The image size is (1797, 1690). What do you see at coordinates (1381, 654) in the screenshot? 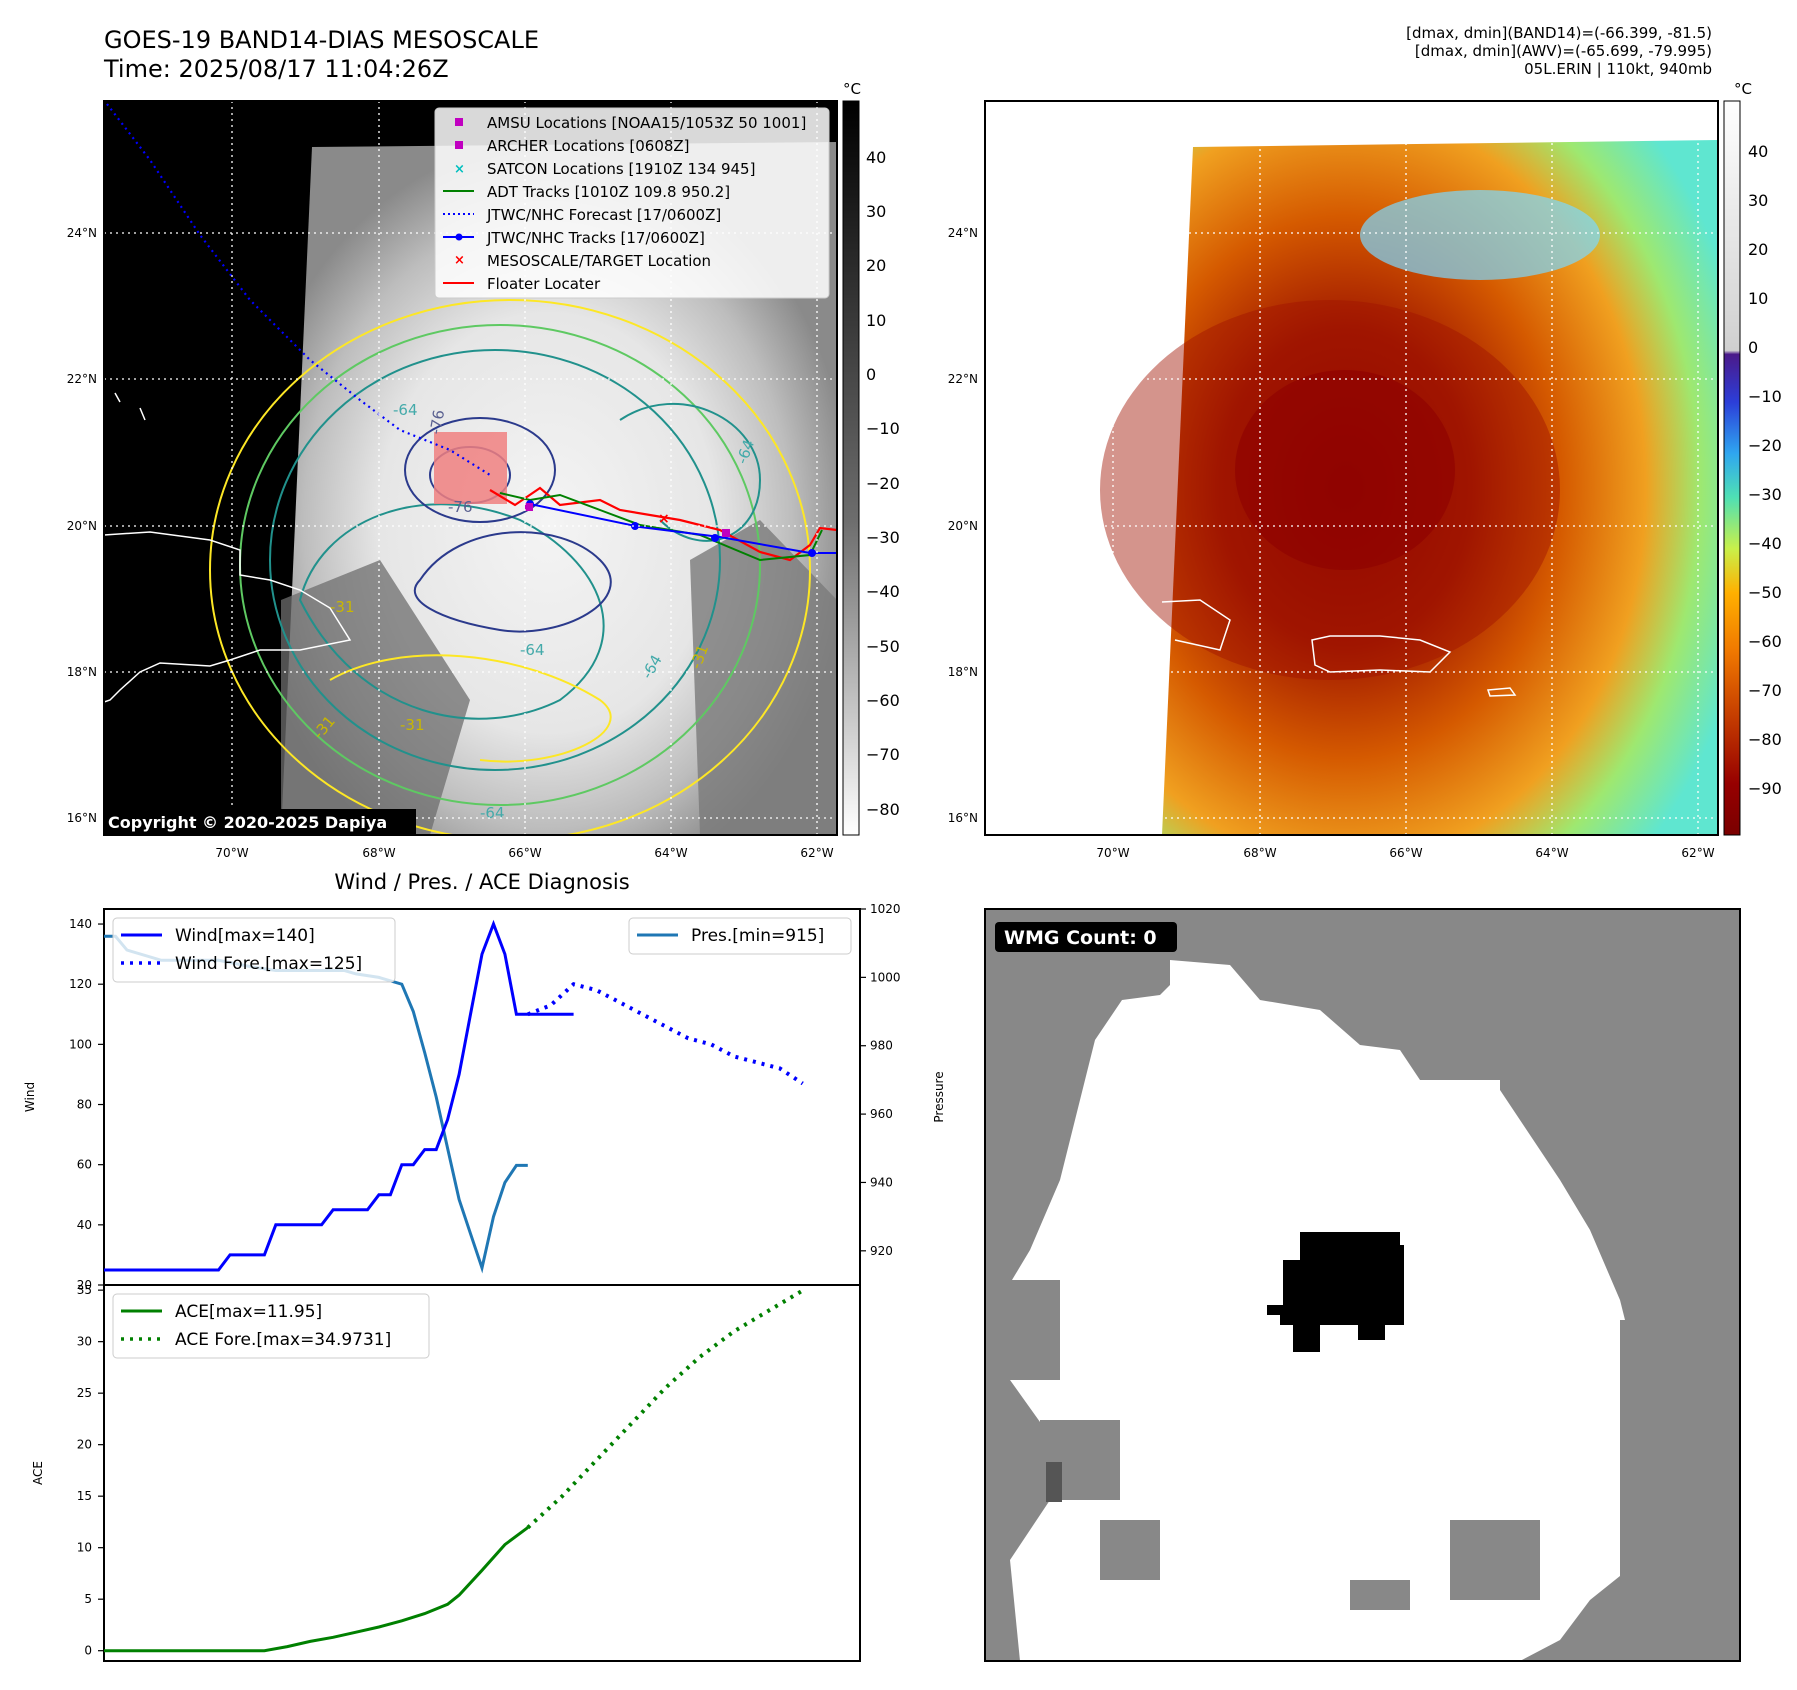
I see `coastline-puerto-rico` at bounding box center [1381, 654].